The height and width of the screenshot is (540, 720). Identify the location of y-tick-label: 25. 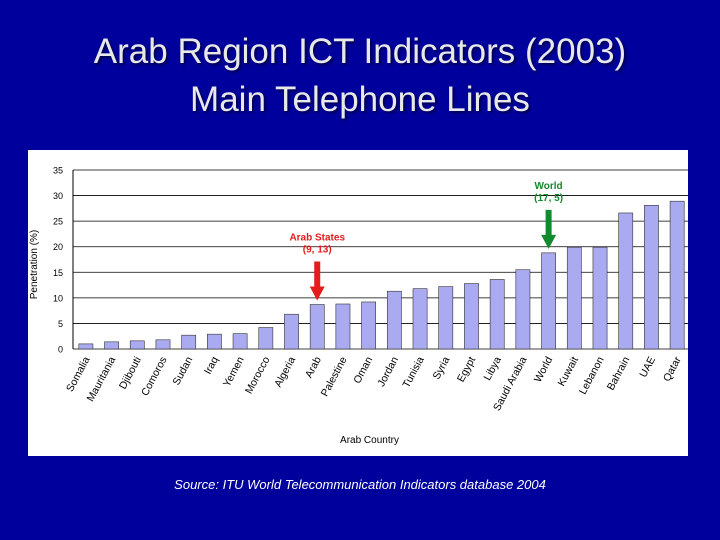
(58, 222).